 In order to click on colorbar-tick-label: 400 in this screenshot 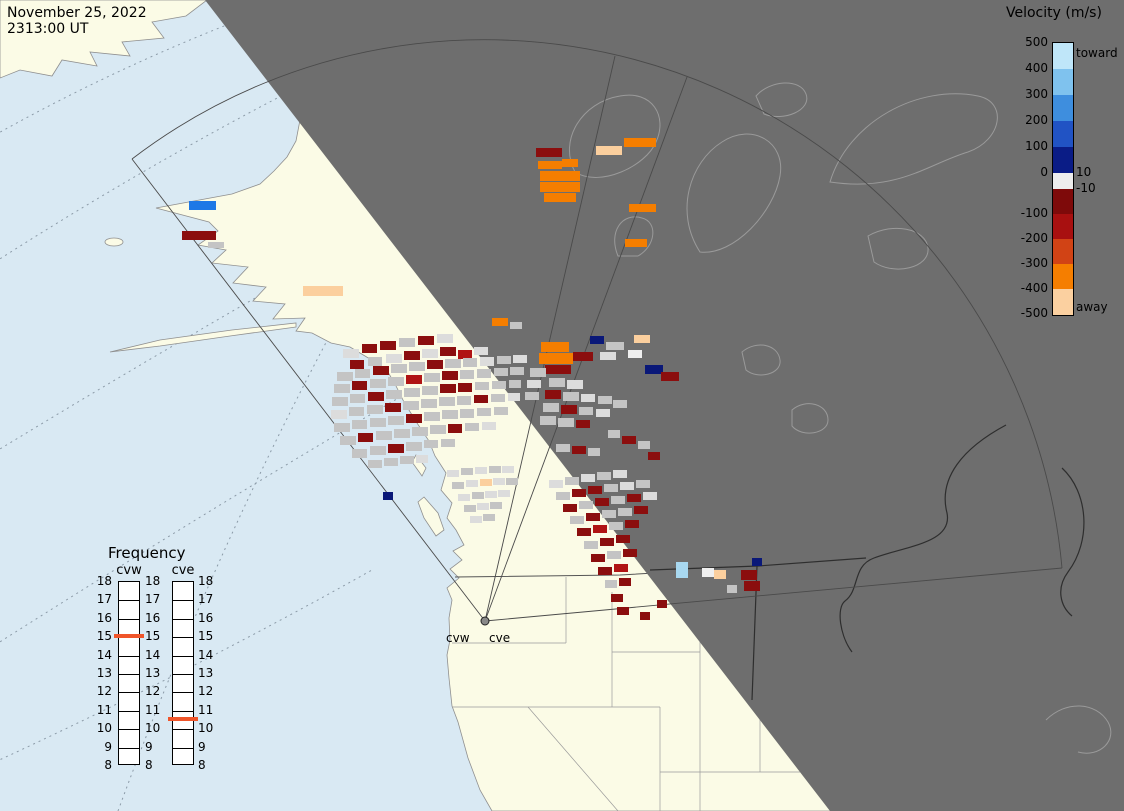, I will do `click(1036, 68)`.